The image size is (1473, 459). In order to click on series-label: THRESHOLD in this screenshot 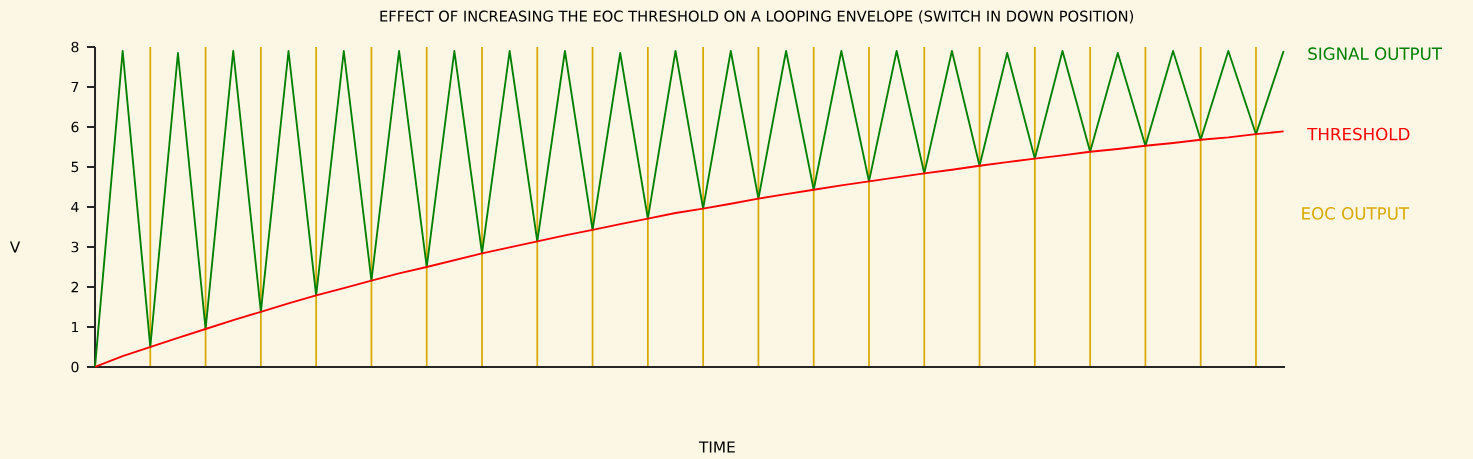, I will do `click(1358, 134)`.